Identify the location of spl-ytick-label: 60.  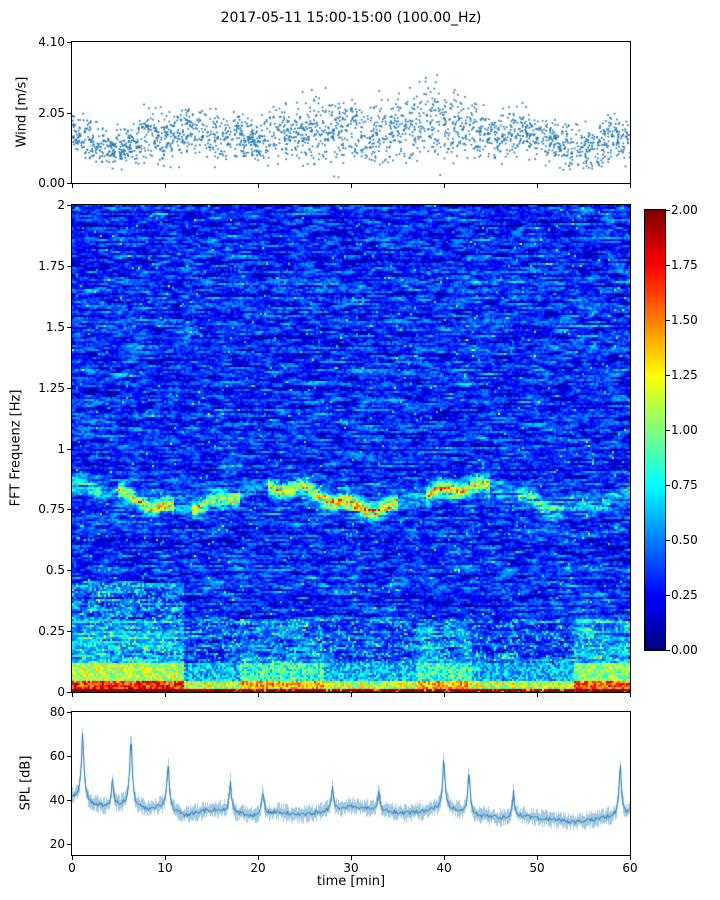
(57, 756).